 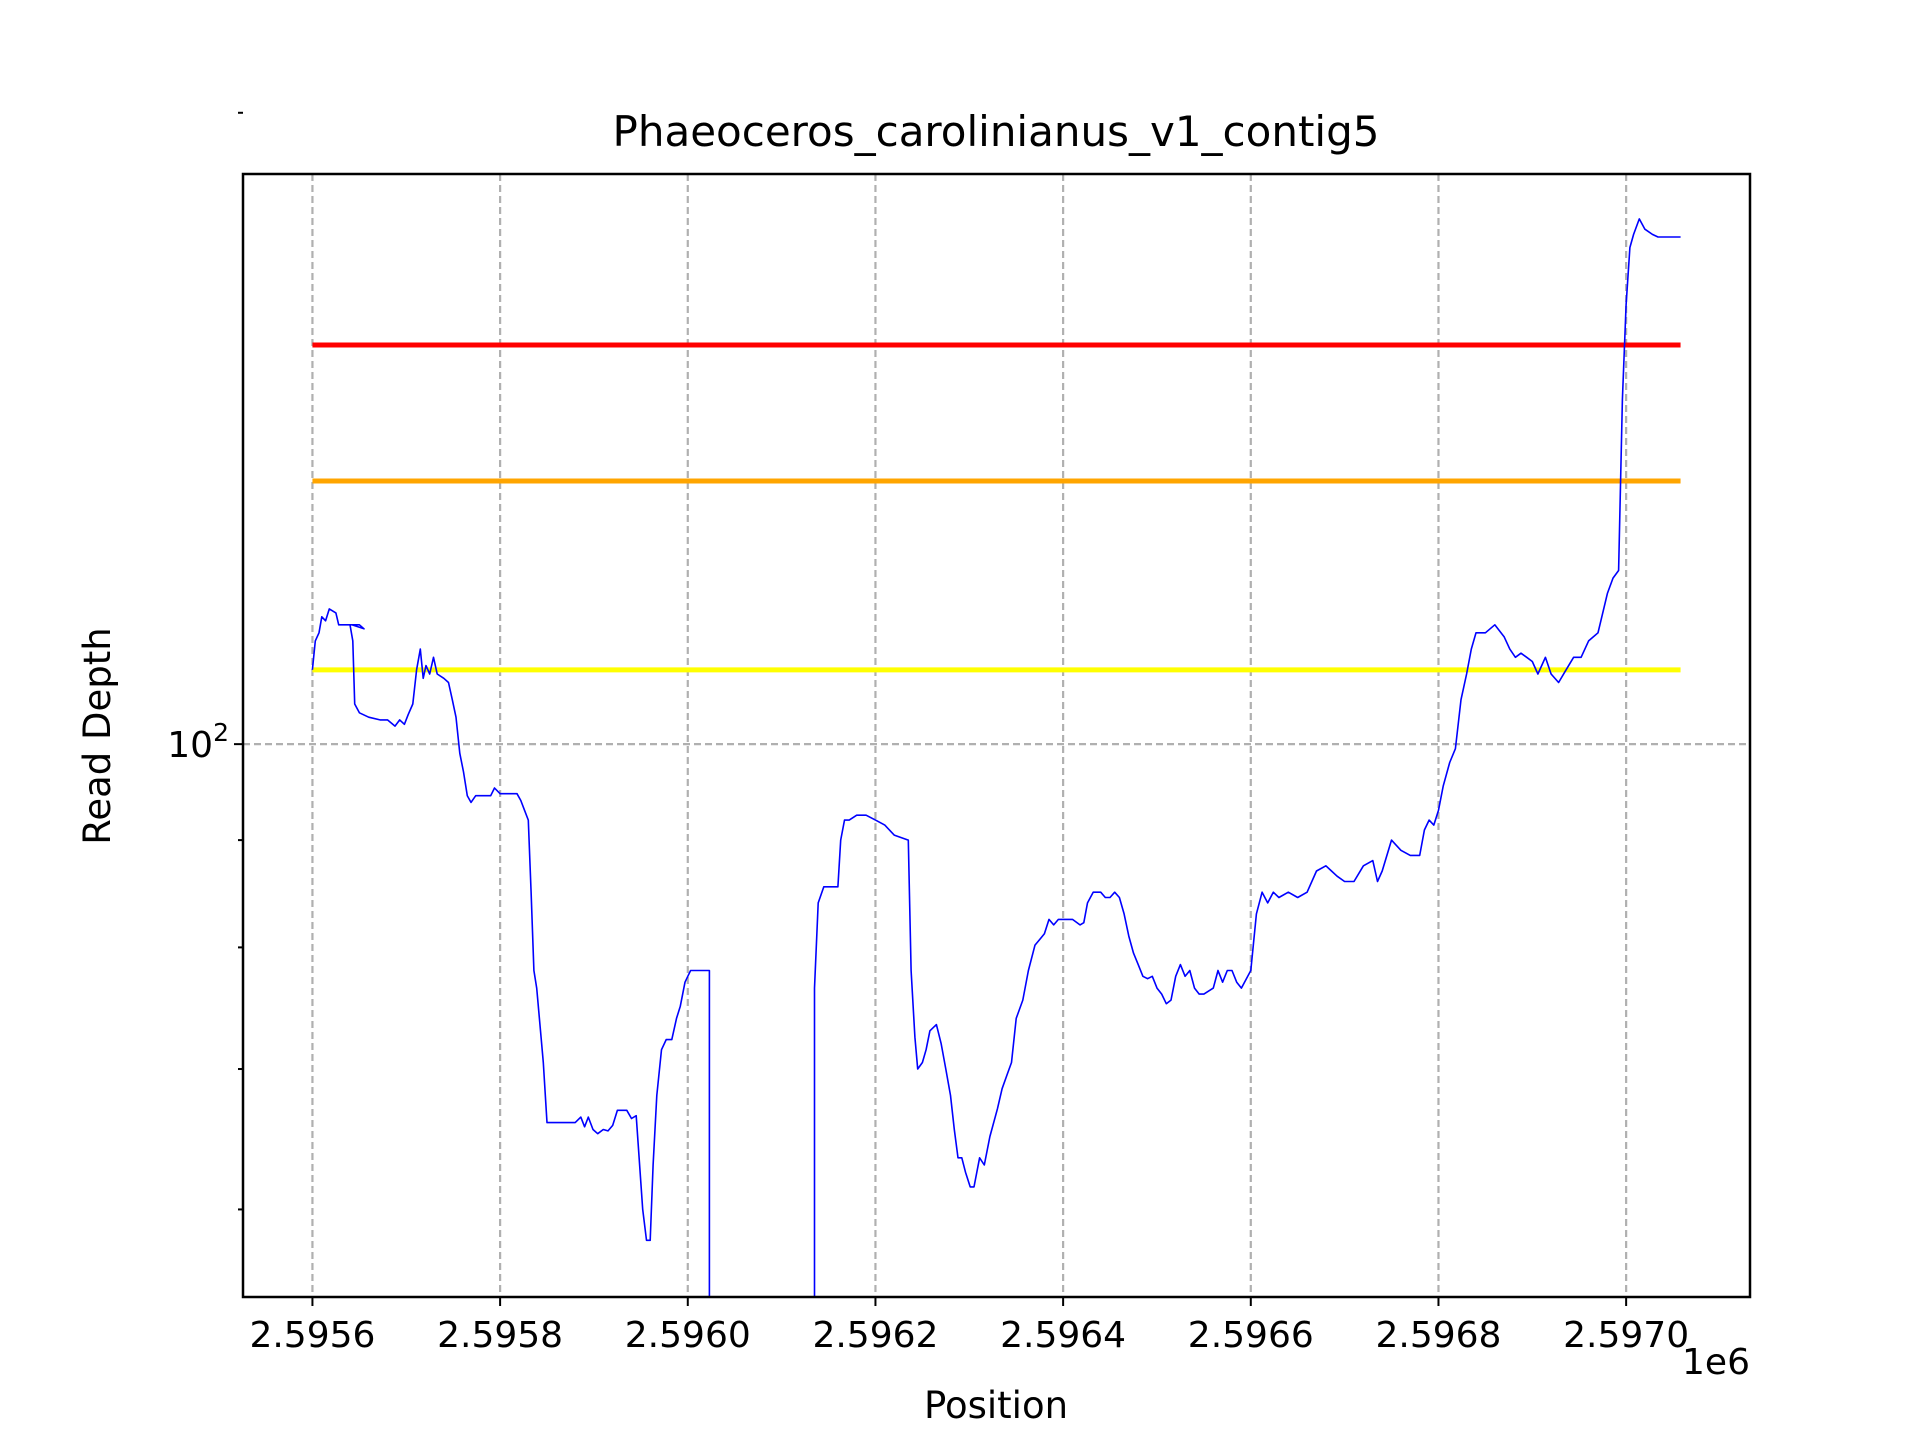 What do you see at coordinates (1626, 1335) in the screenshot?
I see `x-tick-label: 2.5970` at bounding box center [1626, 1335].